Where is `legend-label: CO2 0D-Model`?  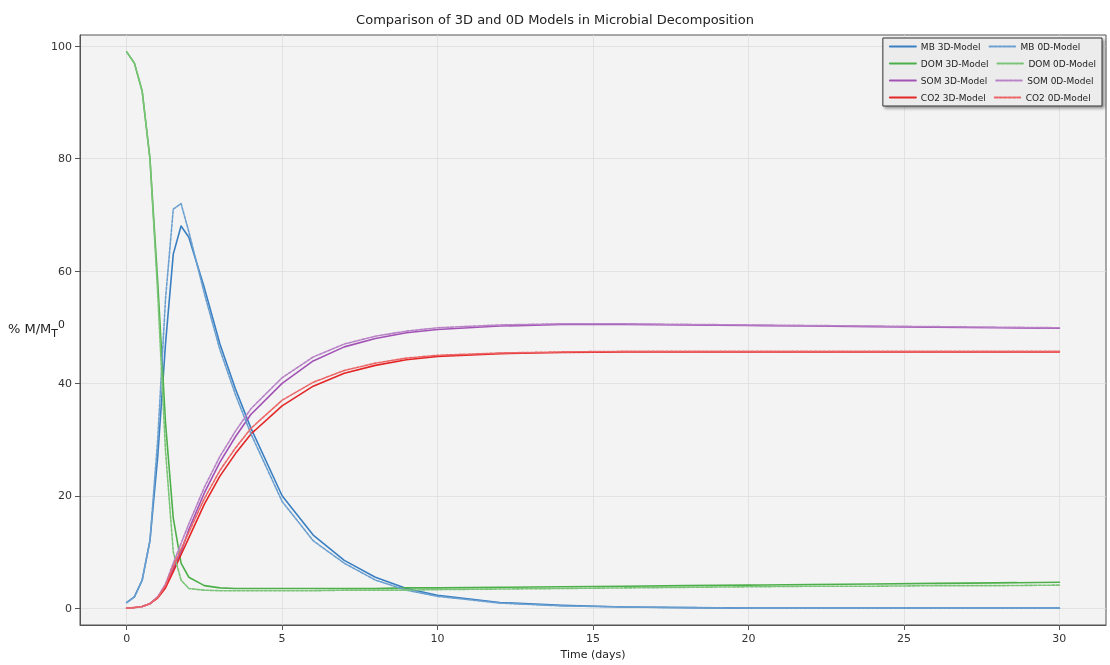
legend-label: CO2 0D-Model is located at coordinates (1058, 97).